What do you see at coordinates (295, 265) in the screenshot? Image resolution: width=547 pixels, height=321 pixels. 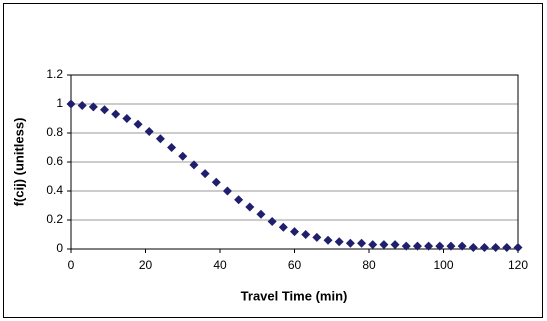 I see `x-tick-label: 60` at bounding box center [295, 265].